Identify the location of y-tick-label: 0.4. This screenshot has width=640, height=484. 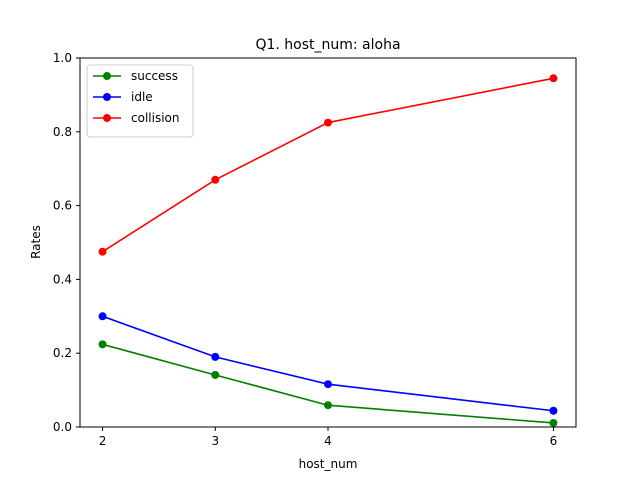
(62, 279).